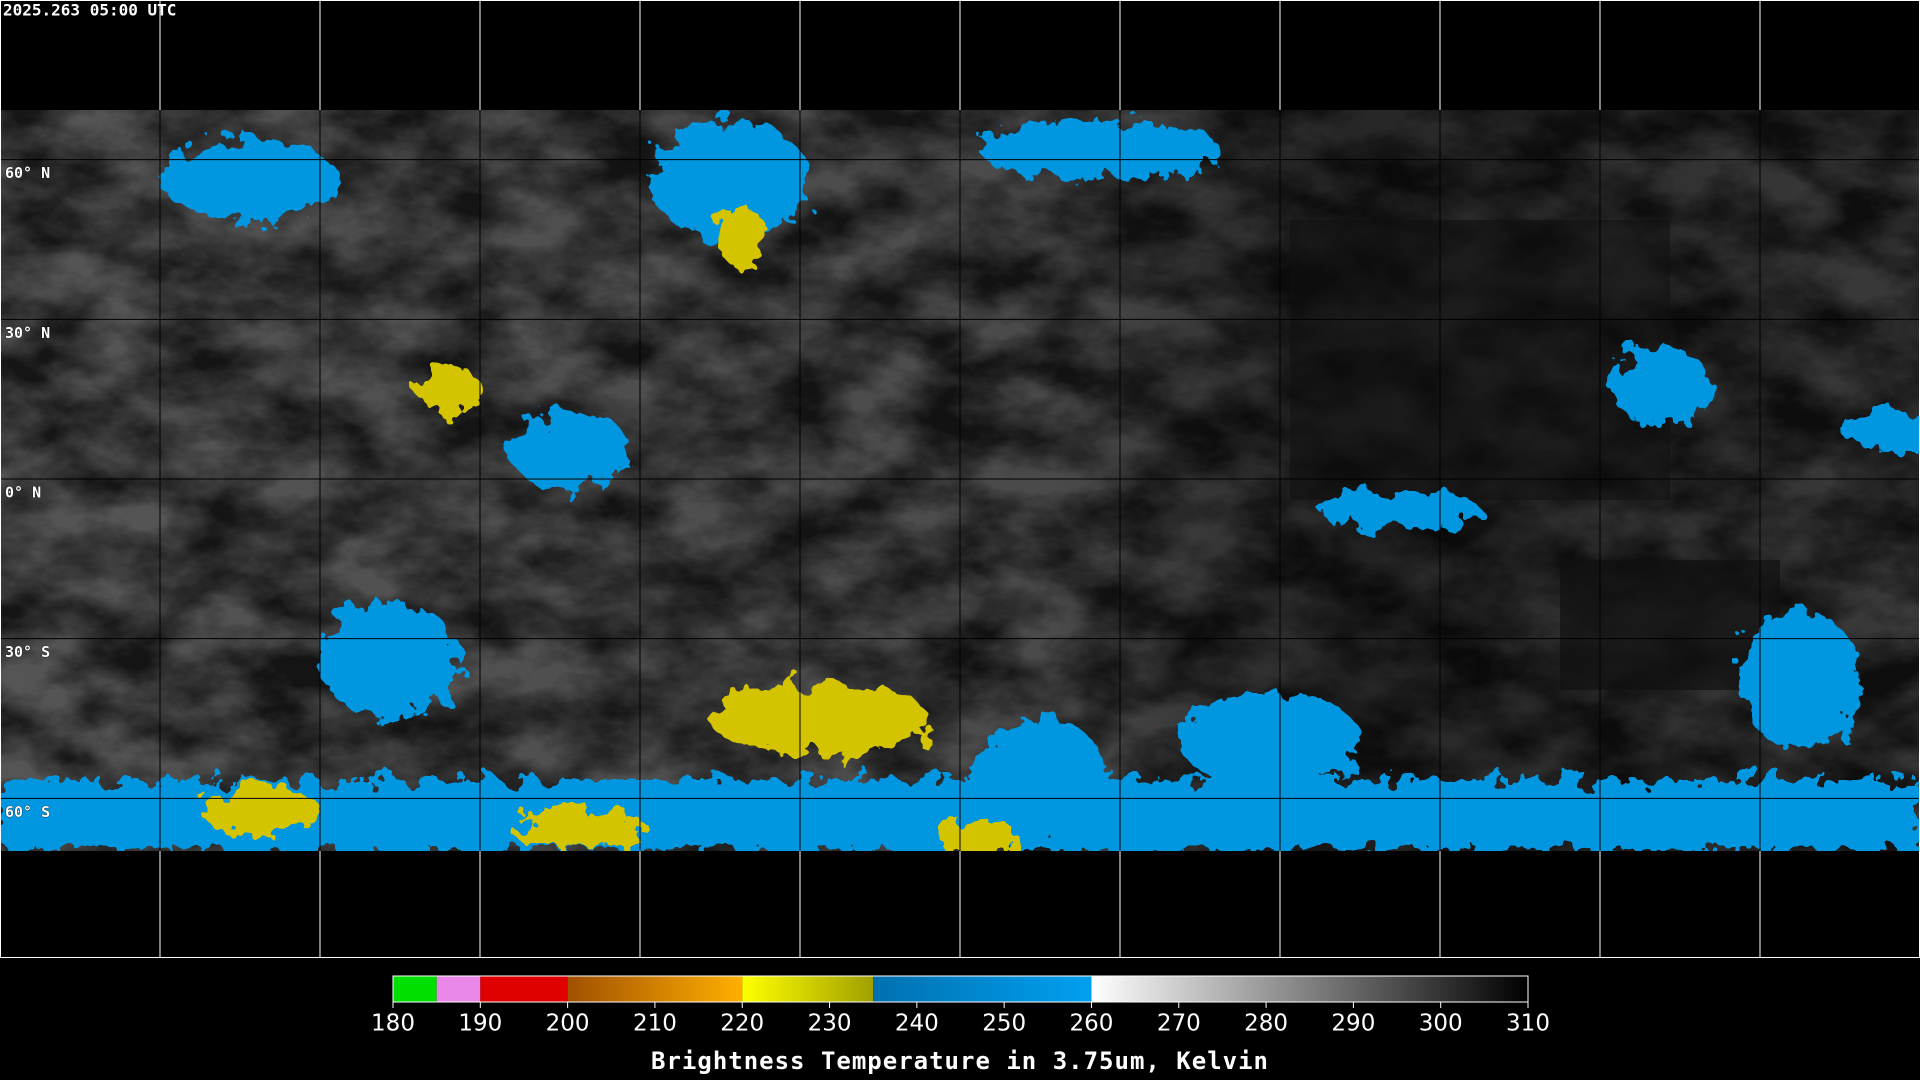 The height and width of the screenshot is (1080, 1920). What do you see at coordinates (1353, 1024) in the screenshot?
I see `colorbar-tick-label: 290` at bounding box center [1353, 1024].